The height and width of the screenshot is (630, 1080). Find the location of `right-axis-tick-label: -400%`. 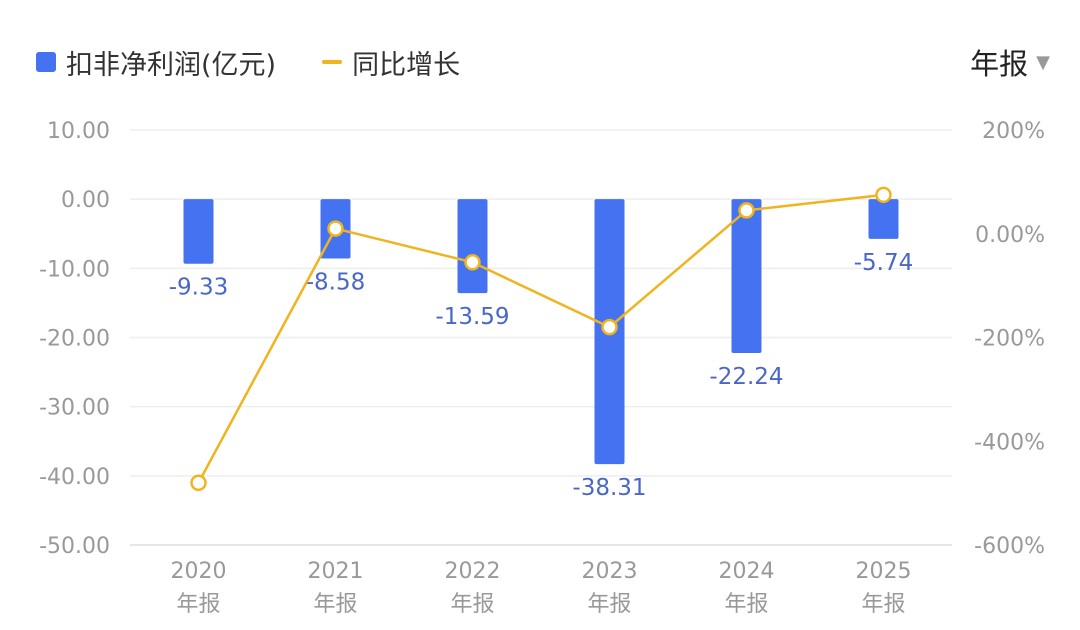

right-axis-tick-label: -400% is located at coordinates (1009, 442).